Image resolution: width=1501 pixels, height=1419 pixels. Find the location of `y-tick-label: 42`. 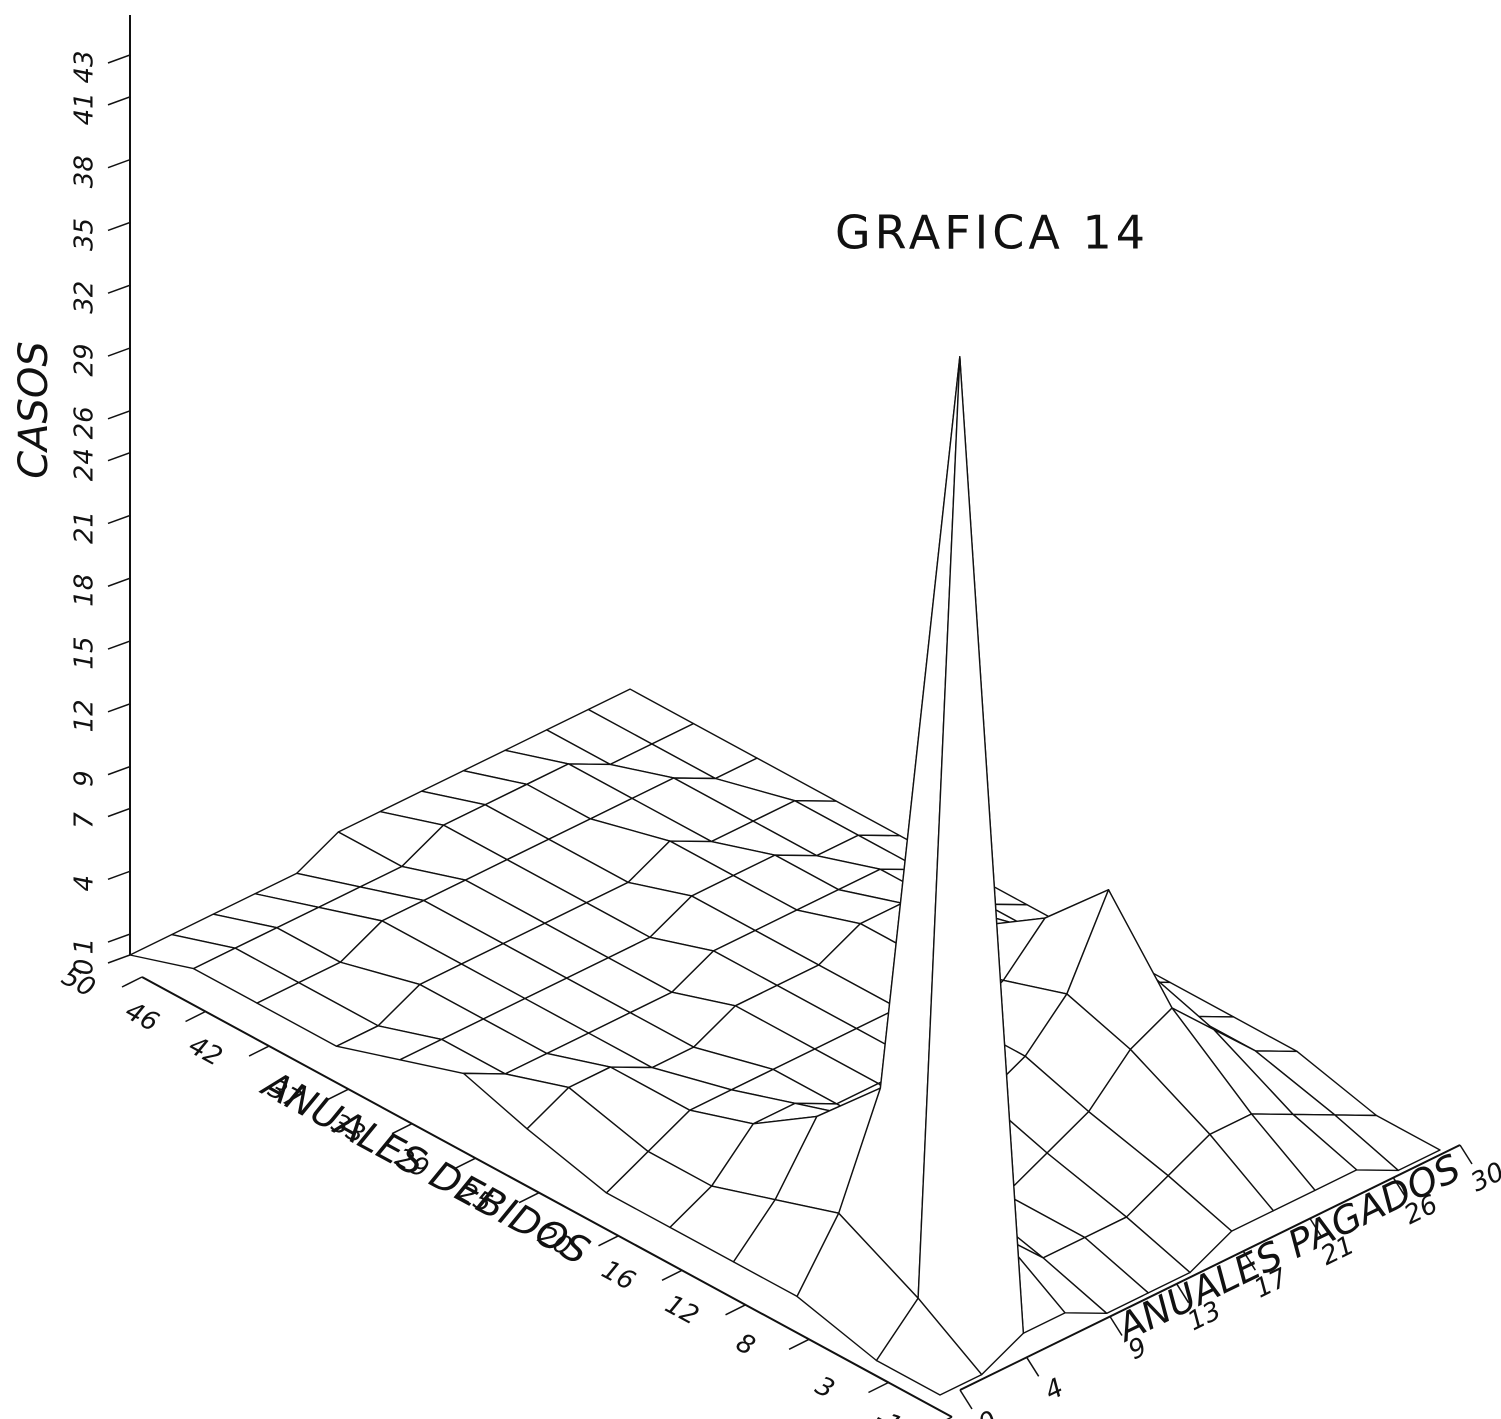

y-tick-label: 42 is located at coordinates (205, 1052).